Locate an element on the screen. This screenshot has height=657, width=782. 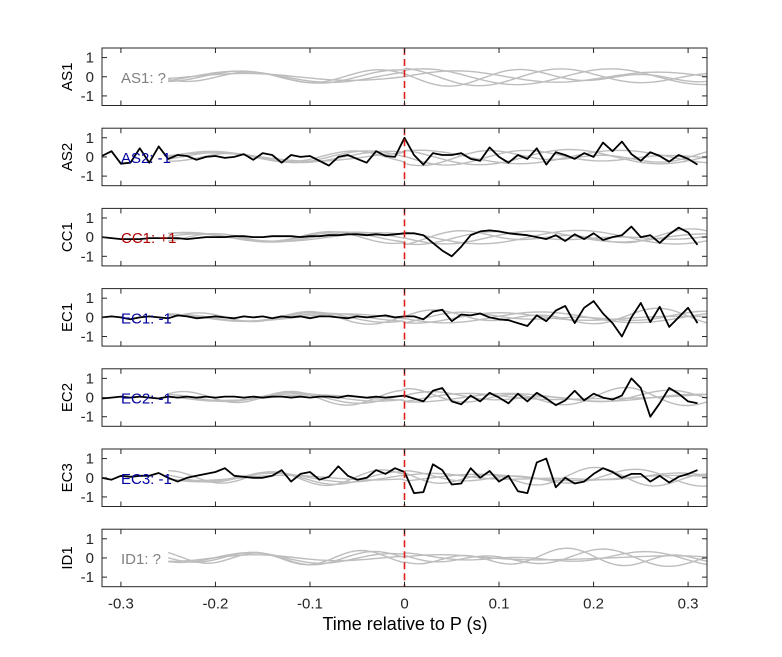
station-axis-label: AS2 is located at coordinates (67, 157).